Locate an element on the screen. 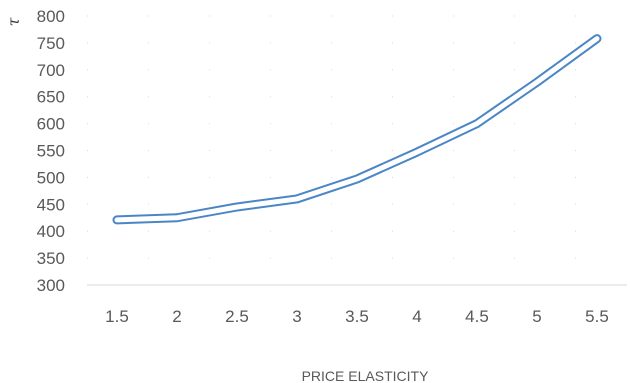 This screenshot has width=630, height=383. x-tick-label: 5.5 is located at coordinates (597, 316).